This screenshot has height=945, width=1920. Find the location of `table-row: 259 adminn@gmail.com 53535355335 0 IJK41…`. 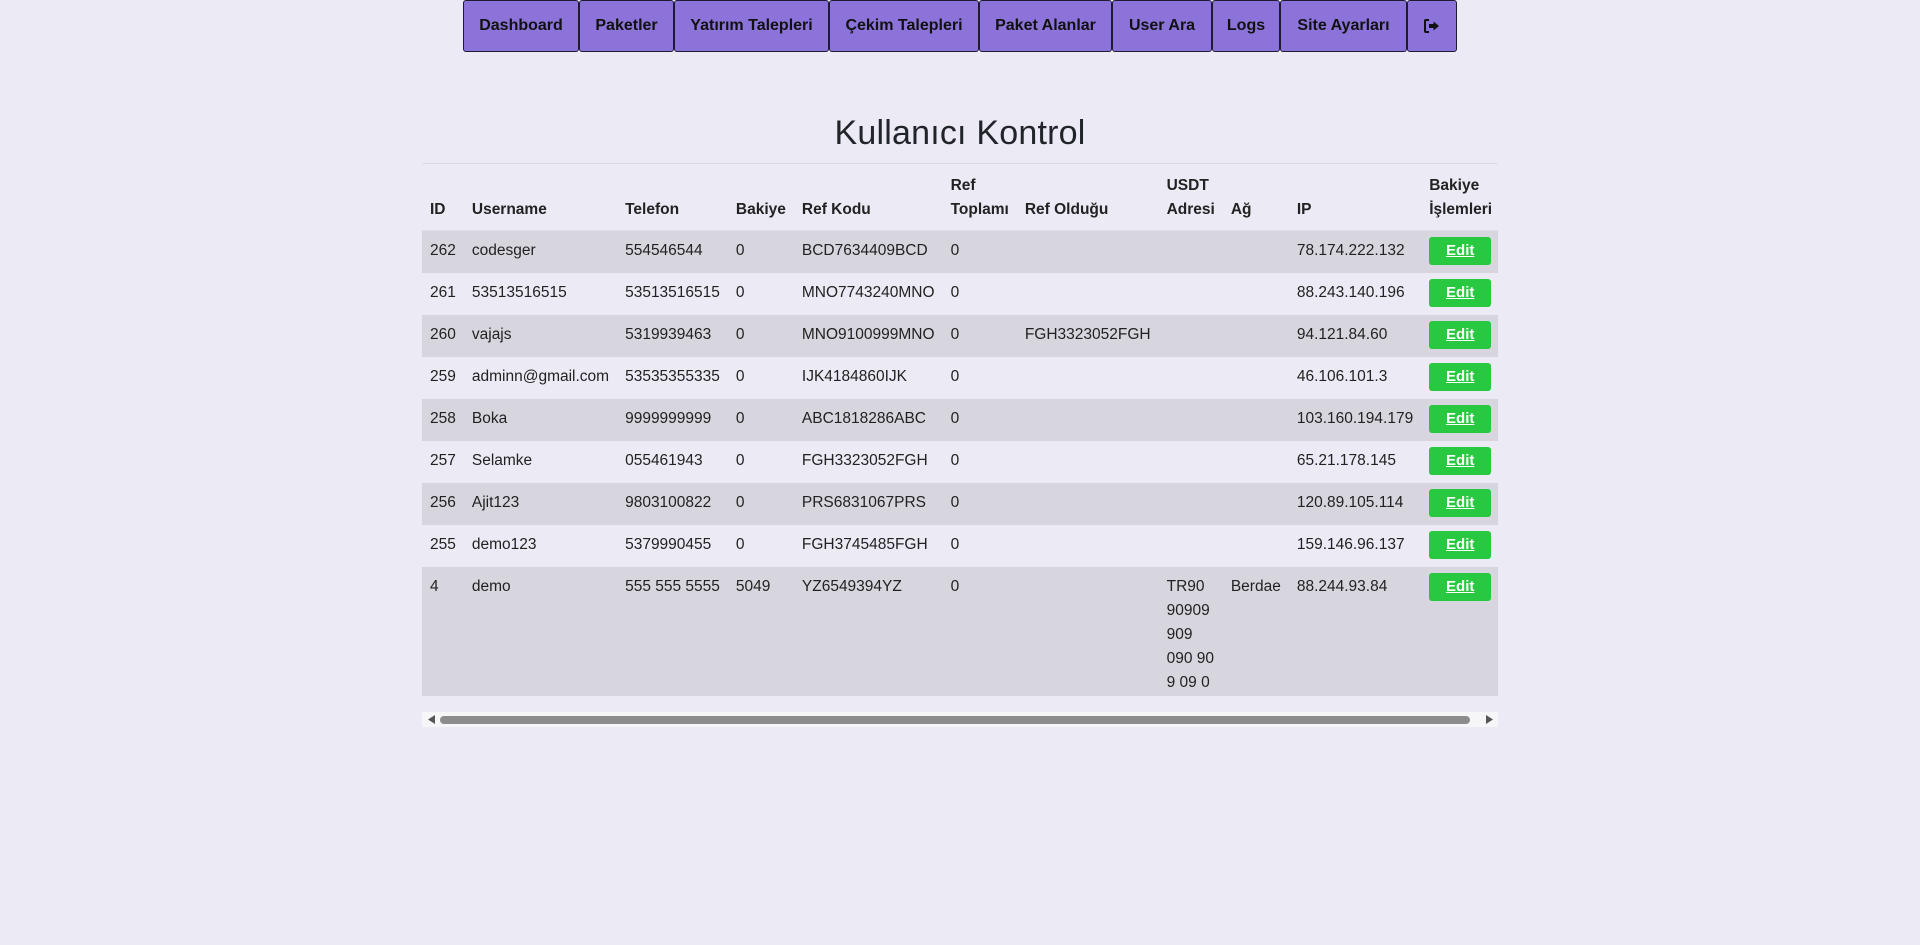

table-row: 259 adminn@gmail.com 53535355335 0 IJK41… is located at coordinates (960, 378).